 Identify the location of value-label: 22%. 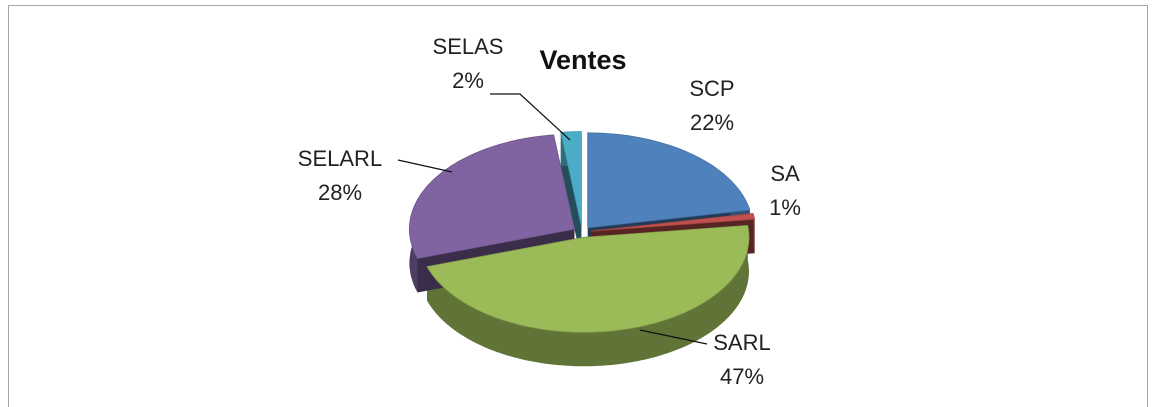
(712, 122).